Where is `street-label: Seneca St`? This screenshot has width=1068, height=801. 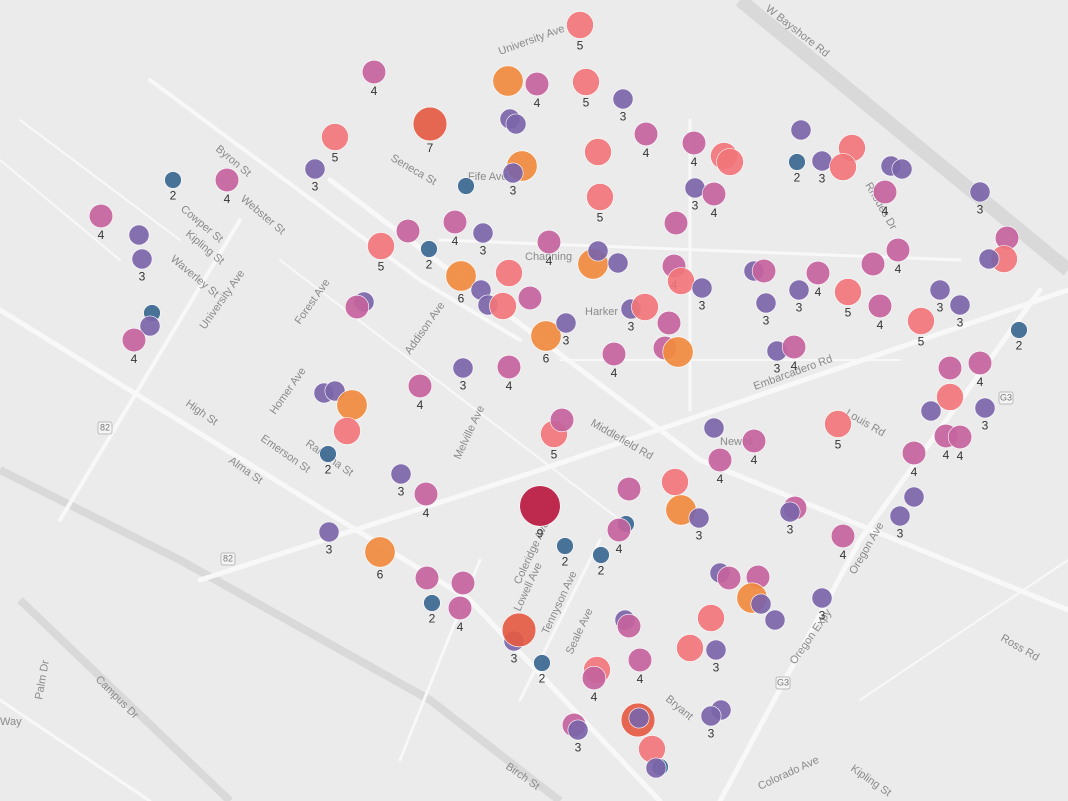
street-label: Seneca St is located at coordinates (414, 170).